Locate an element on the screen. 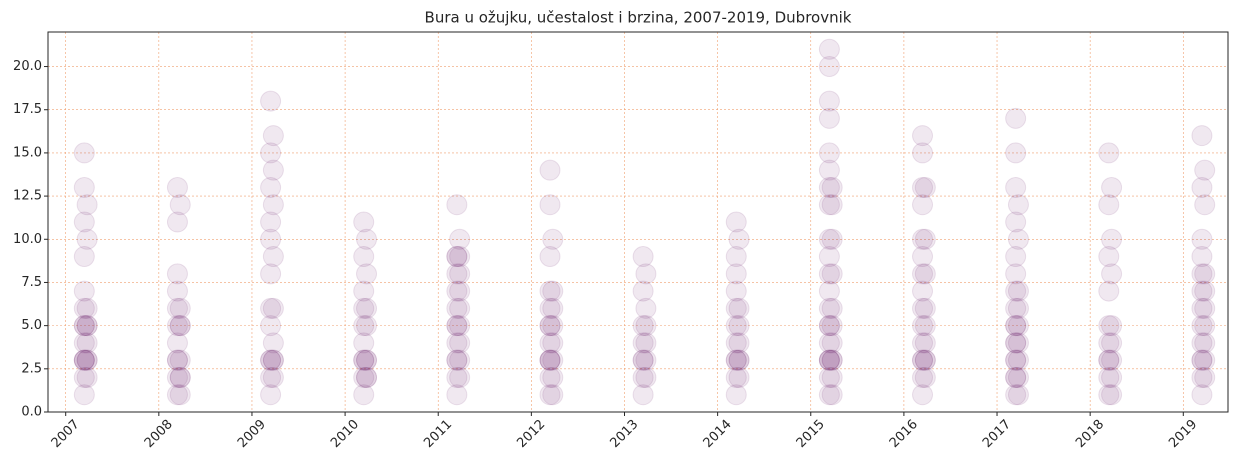  y-tick-label: 20.0 is located at coordinates (27, 66).